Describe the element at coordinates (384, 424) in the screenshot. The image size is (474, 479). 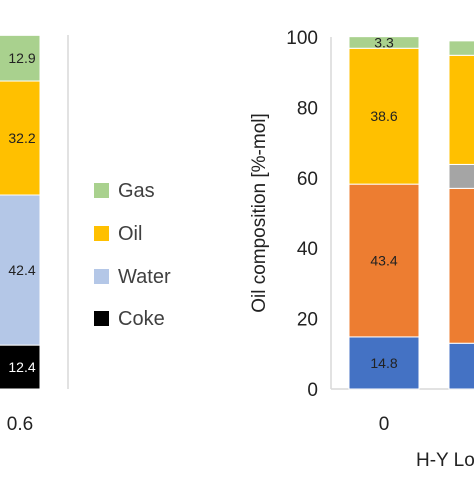
I see `x-tick-label: 0` at that location.